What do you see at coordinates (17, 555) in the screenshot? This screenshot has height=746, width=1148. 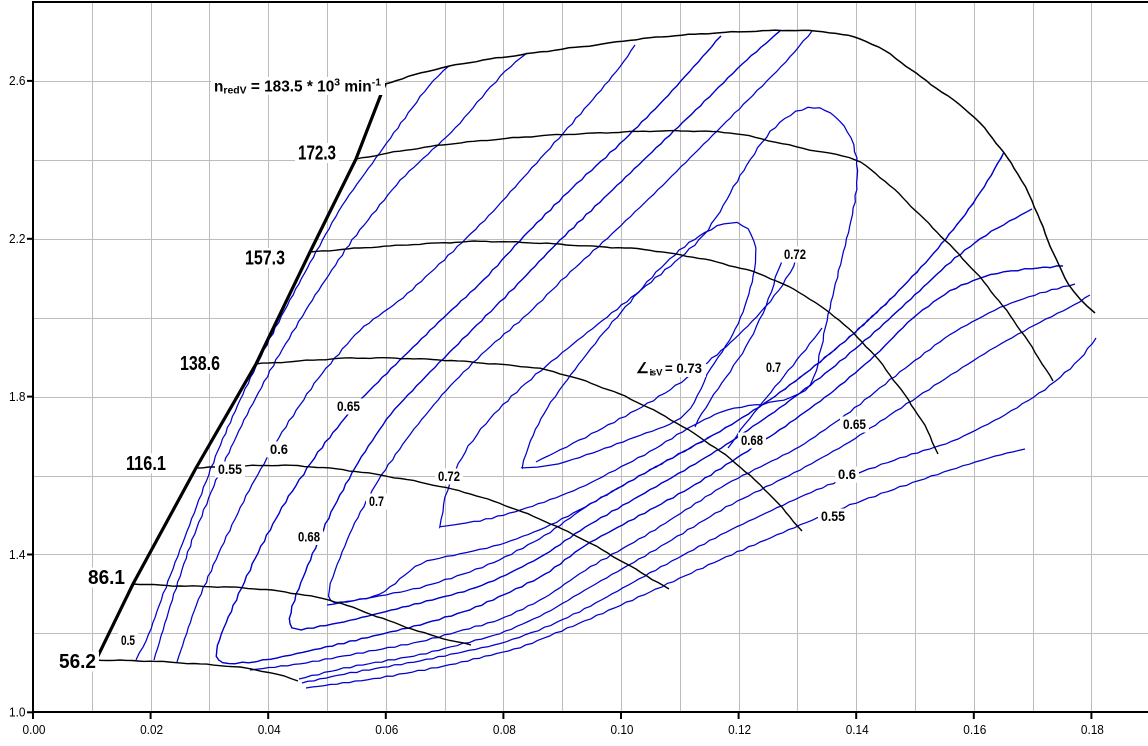 I see `svg-text: 1.4` at bounding box center [17, 555].